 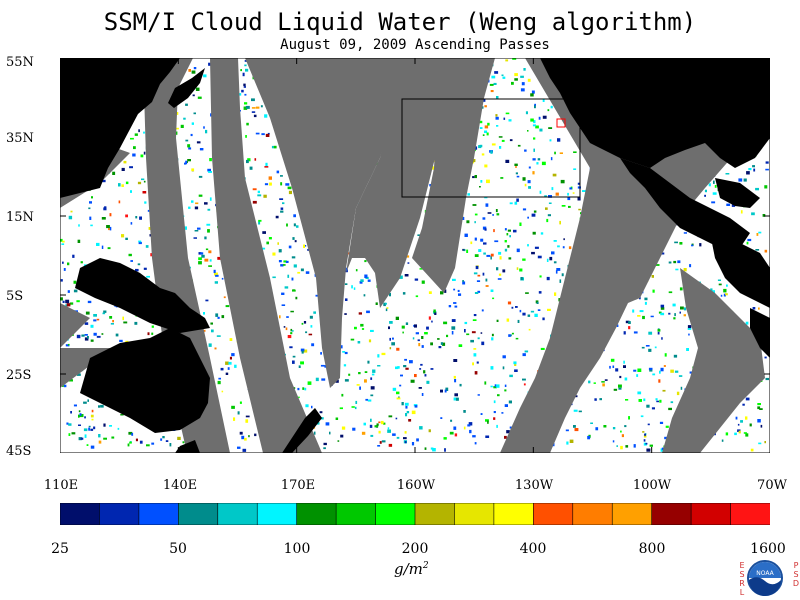 What do you see at coordinates (61, 485) in the screenshot?
I see `lon-tick-label: 110E` at bounding box center [61, 485].